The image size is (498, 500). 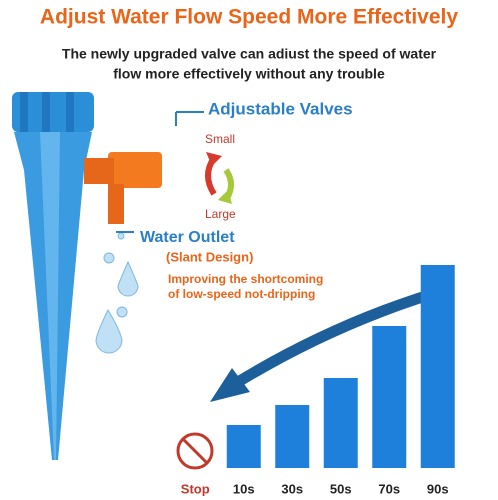 What do you see at coordinates (438, 488) in the screenshot?
I see `x-tick-label: 90s` at bounding box center [438, 488].